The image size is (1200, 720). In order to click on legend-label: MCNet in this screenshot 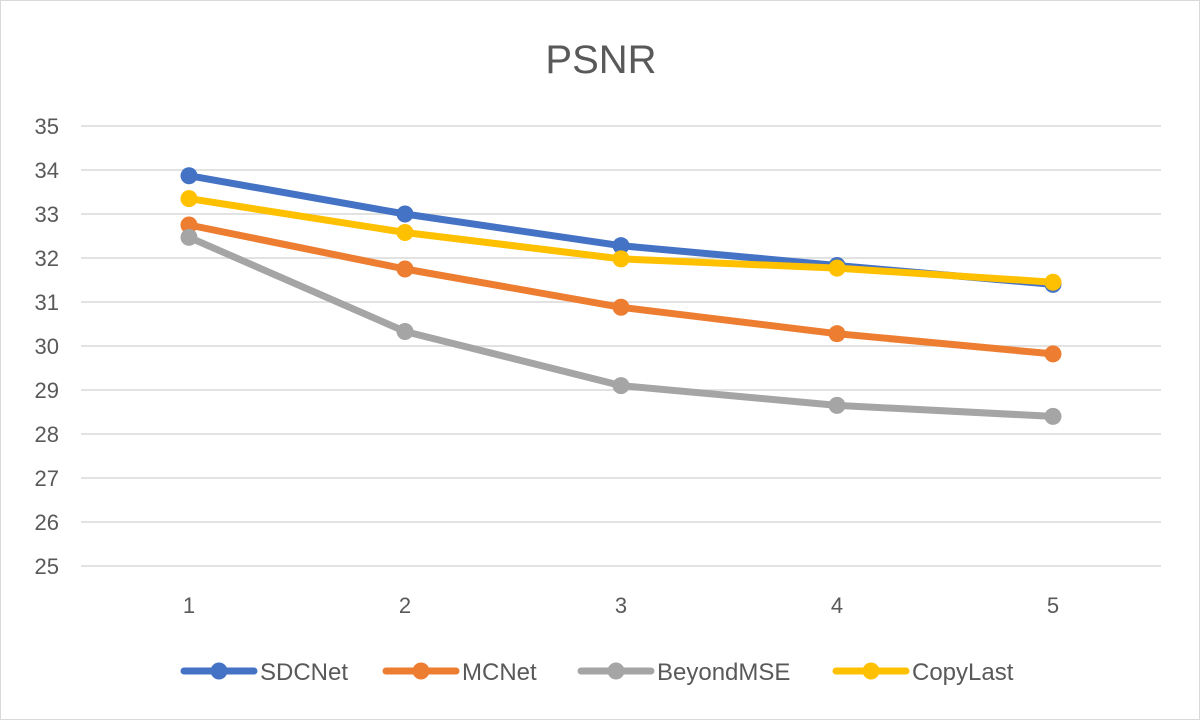, I will do `click(499, 672)`.